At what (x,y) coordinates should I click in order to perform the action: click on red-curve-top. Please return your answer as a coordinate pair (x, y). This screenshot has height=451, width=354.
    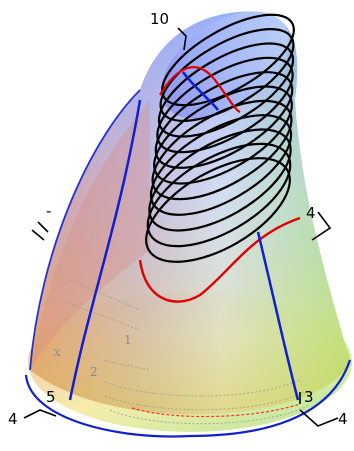
    Looking at the image, I should click on (200, 90).